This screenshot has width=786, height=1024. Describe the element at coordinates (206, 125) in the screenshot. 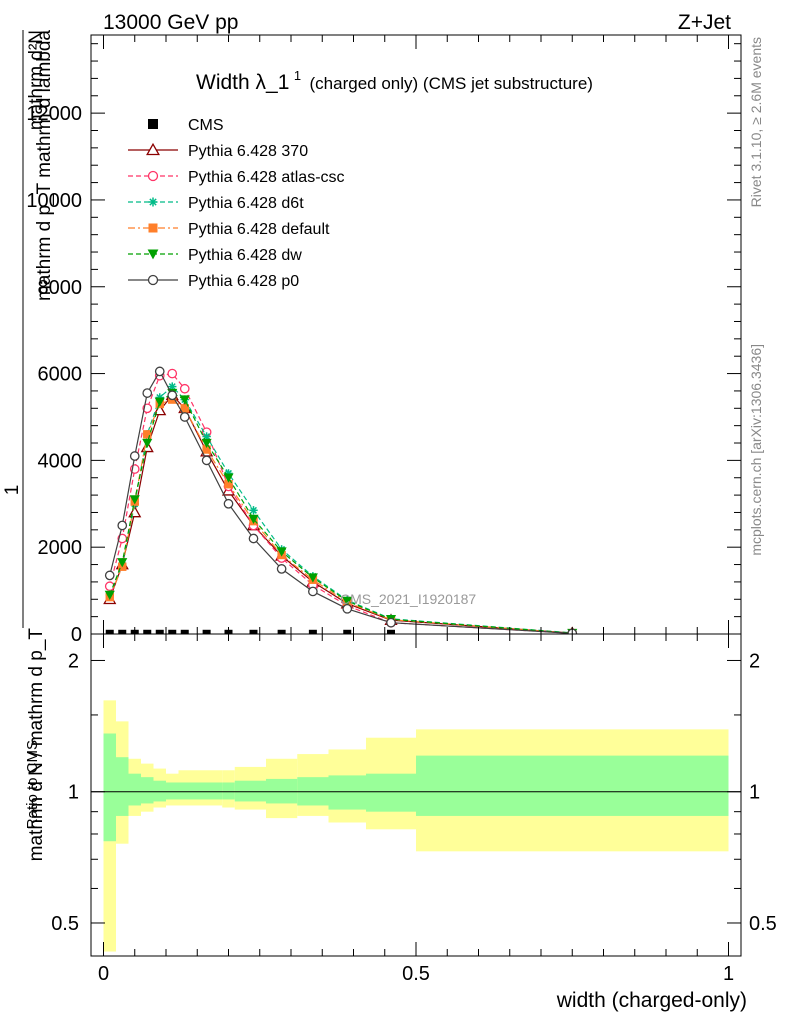

I see `legend-label: CMS` at that location.